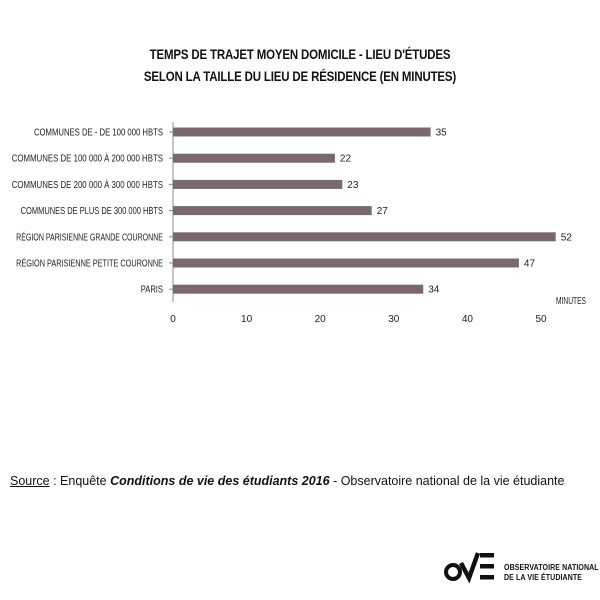  Describe the element at coordinates (543, 577) in the screenshot. I see `logo-text-line-2: DE LA VIE ÉTUDIANTE` at that location.